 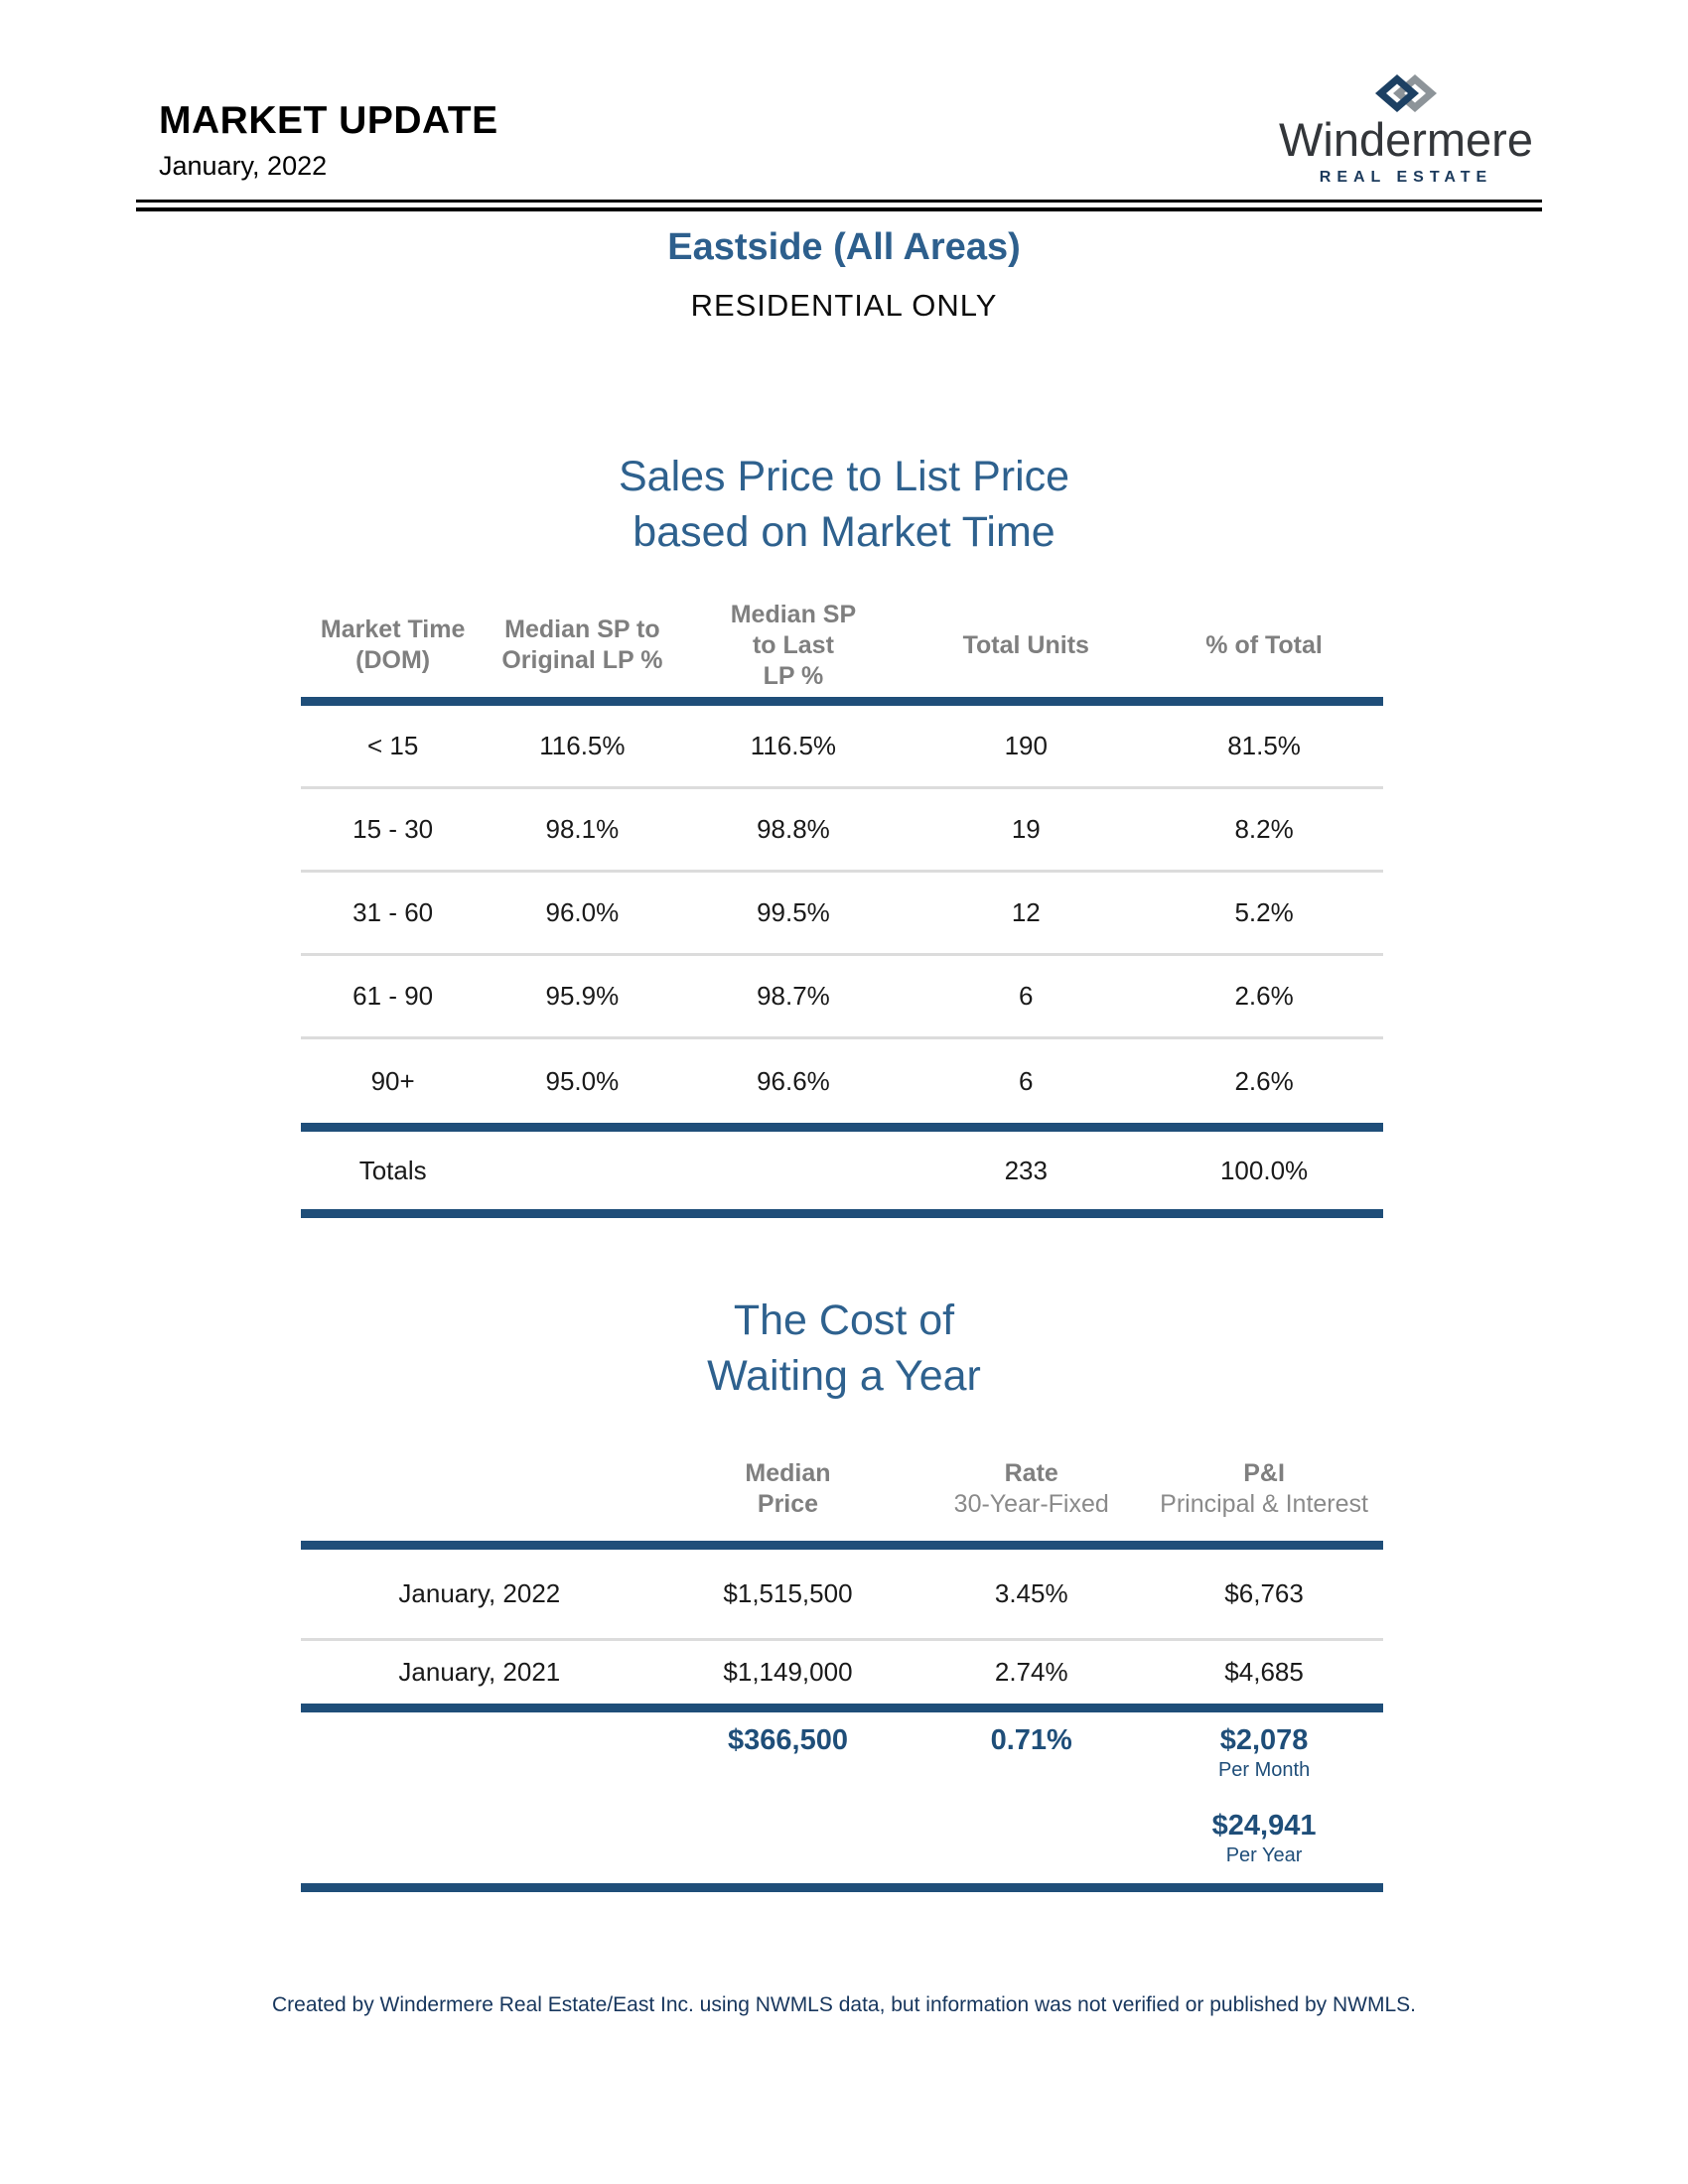 What do you see at coordinates (243, 166) in the screenshot?
I see `report-date: January, 2022` at bounding box center [243, 166].